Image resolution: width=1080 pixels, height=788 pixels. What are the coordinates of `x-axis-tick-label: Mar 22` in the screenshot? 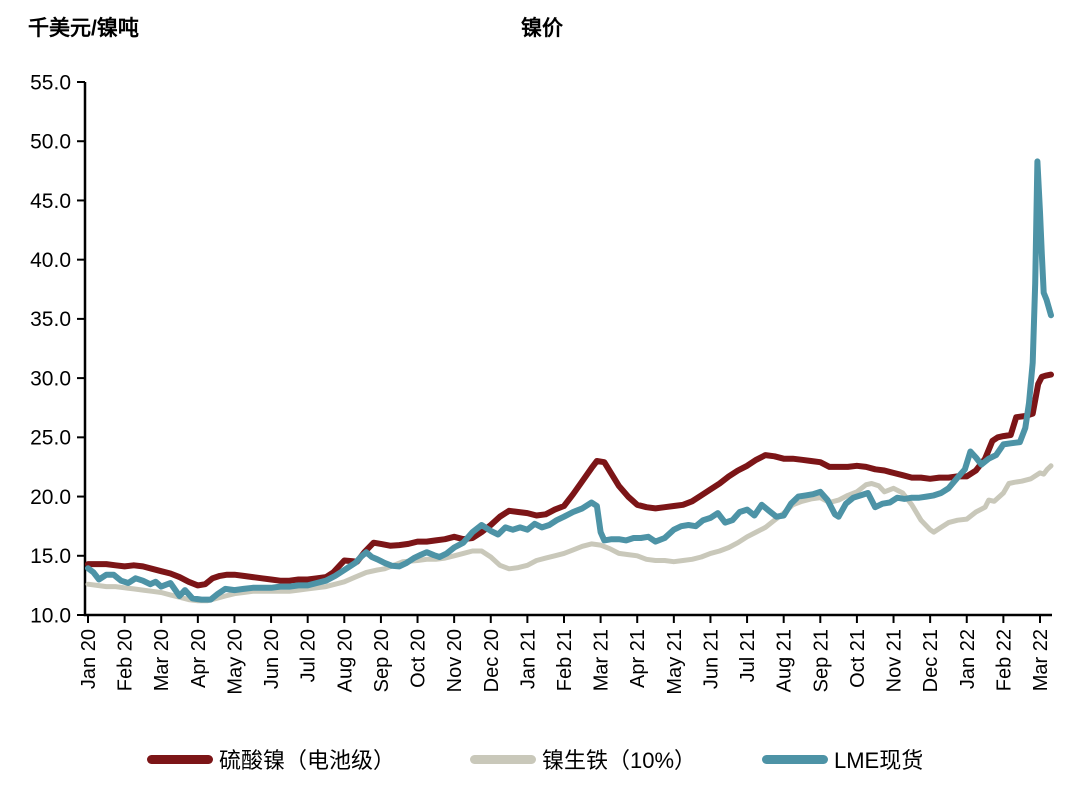 It's located at (1041, 660).